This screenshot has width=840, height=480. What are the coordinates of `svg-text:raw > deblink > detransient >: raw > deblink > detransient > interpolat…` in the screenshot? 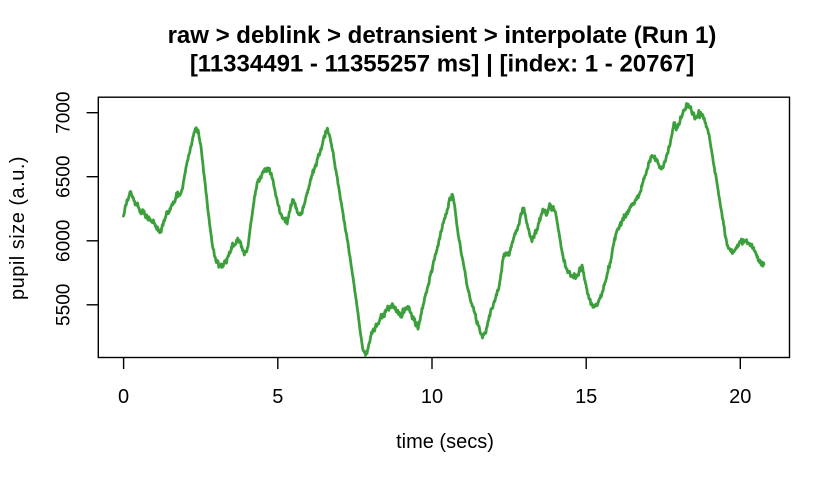 It's located at (442, 35).